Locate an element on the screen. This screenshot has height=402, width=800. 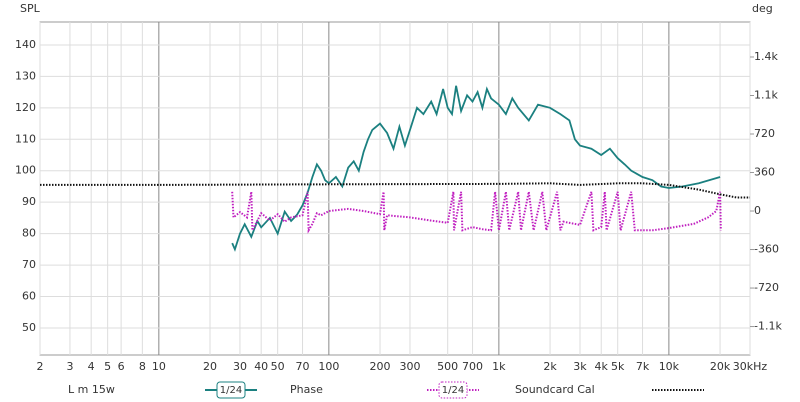
y-tick-label: 110 is located at coordinates (25, 138).